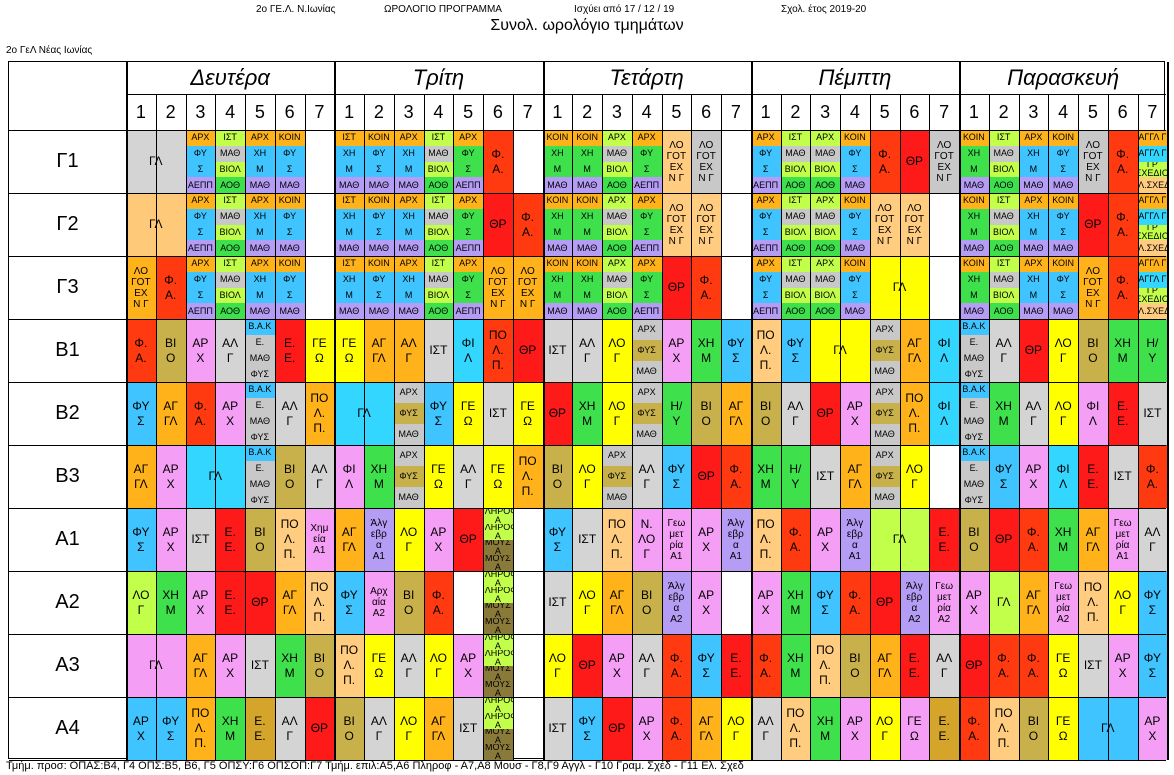 Image resolution: width=1174 pixels, height=775 pixels. I want to click on lesson-stack: Β.Α.Κ Ε. ΜΑΘ ΦΥΣ, so click(260, 476).